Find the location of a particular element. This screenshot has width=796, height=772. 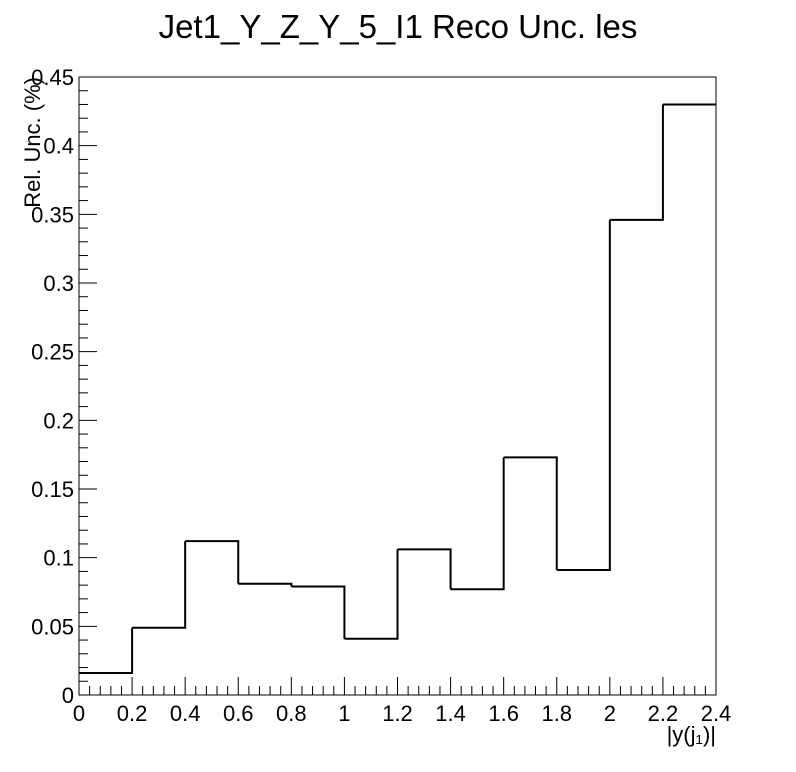

x-tick-label: 2 is located at coordinates (610, 713).